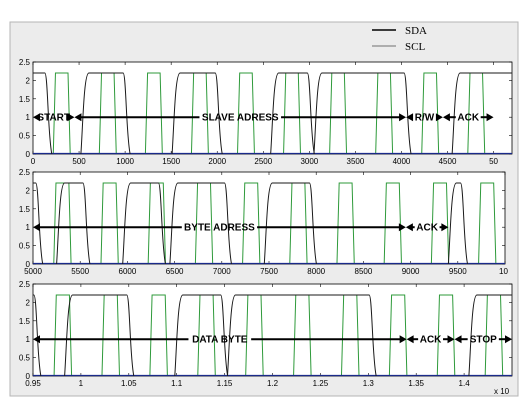 This screenshot has width=532, height=404. Describe the element at coordinates (273, 383) in the screenshot. I see `x-tick-label: 1.2` at that location.